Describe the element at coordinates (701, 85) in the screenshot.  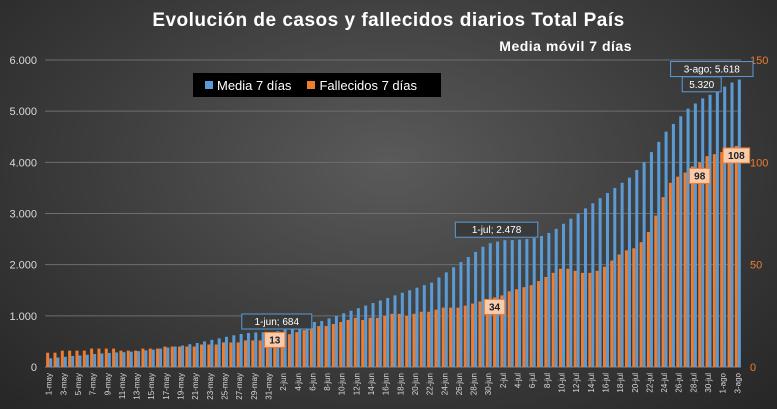
I see `annotation-label-media: 5.320` at that location.